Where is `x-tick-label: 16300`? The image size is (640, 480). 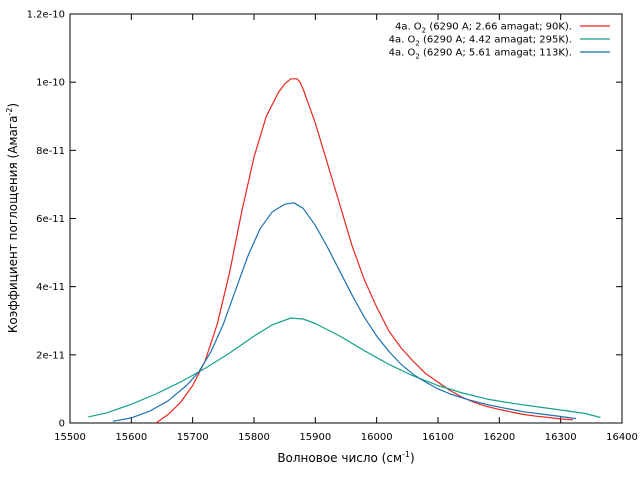
x-tick-label: 16300 is located at coordinates (561, 437).